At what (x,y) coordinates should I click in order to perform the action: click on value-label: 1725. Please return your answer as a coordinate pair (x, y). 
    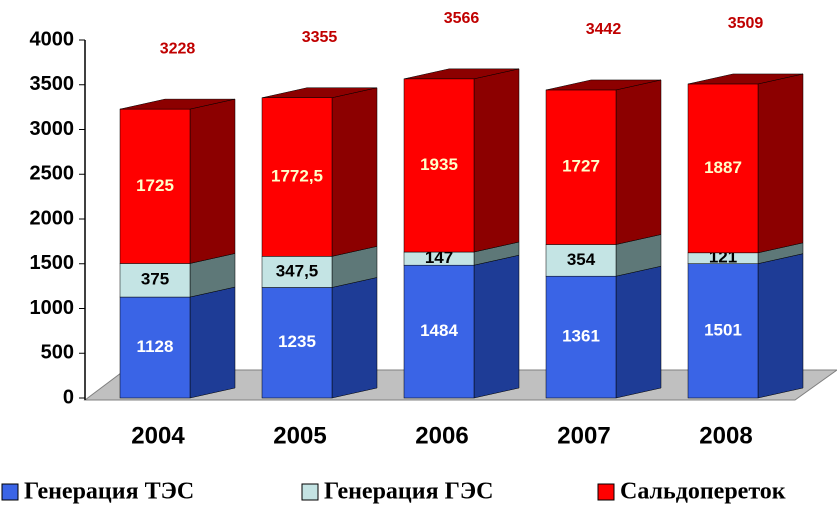
    Looking at the image, I should click on (155, 185).